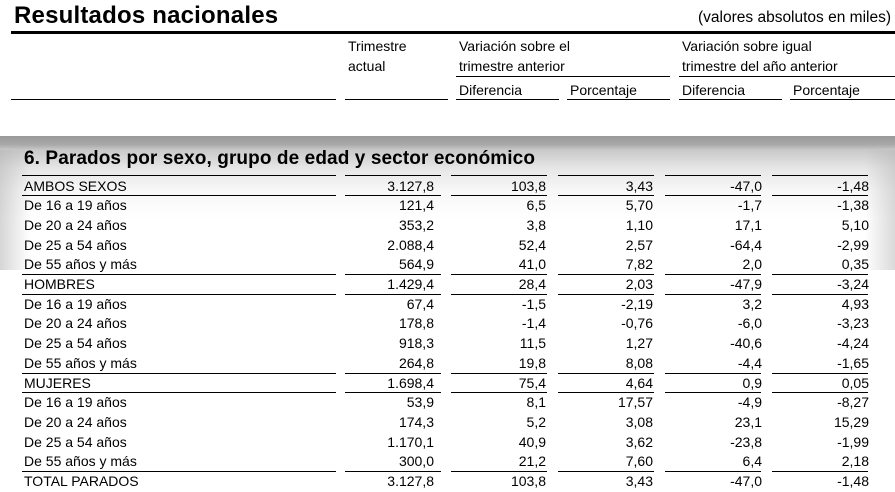  Describe the element at coordinates (81, 481) in the screenshot. I see `row-label: TOTAL PARADOS` at that location.